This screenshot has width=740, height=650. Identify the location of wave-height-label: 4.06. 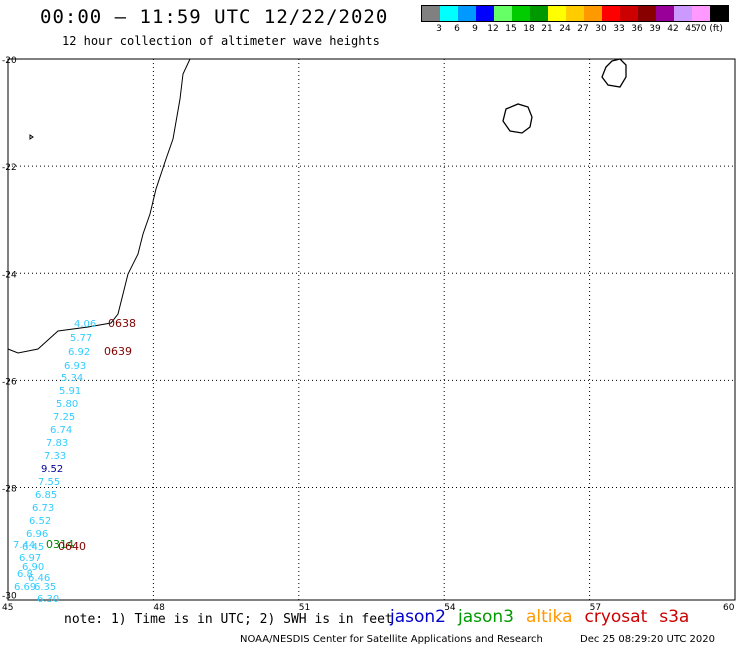
(85, 324).